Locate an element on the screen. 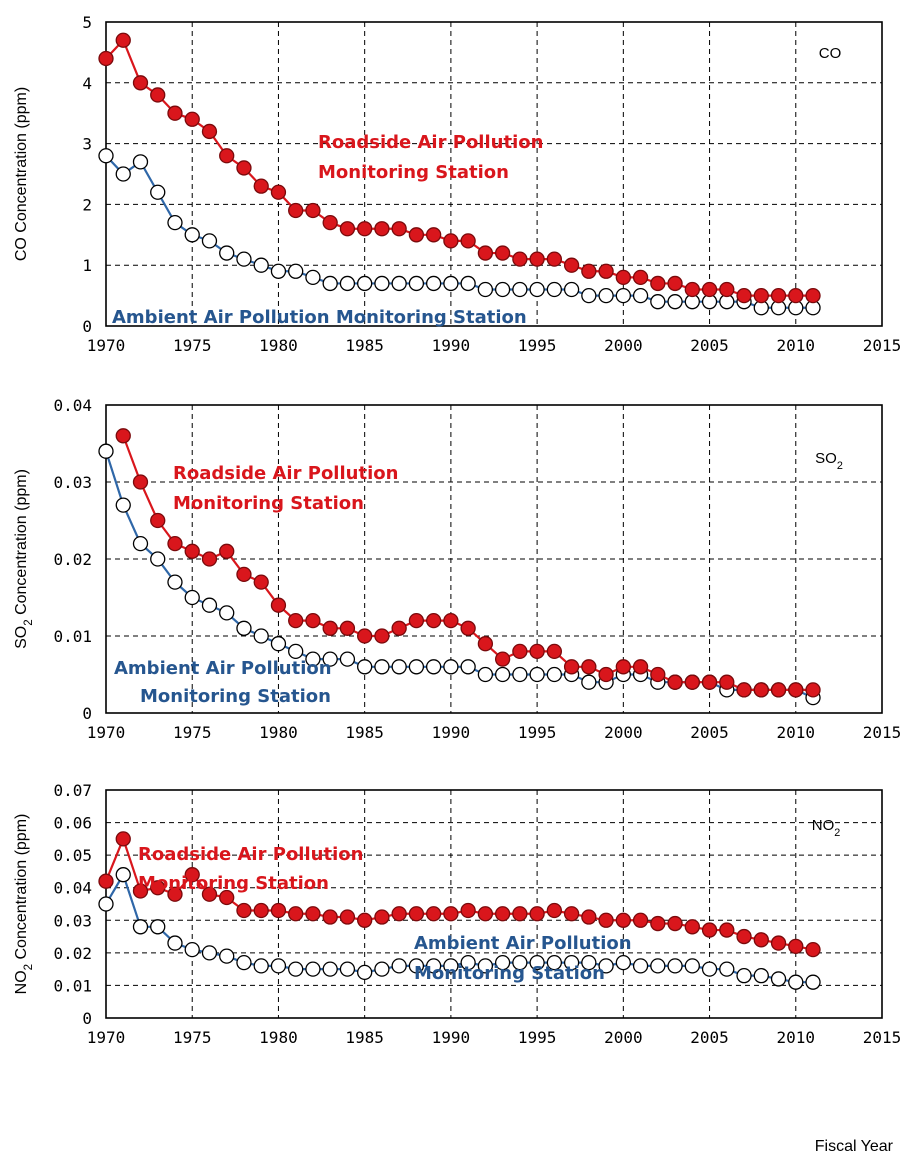  y-tick-label: 3 is located at coordinates (87, 144).